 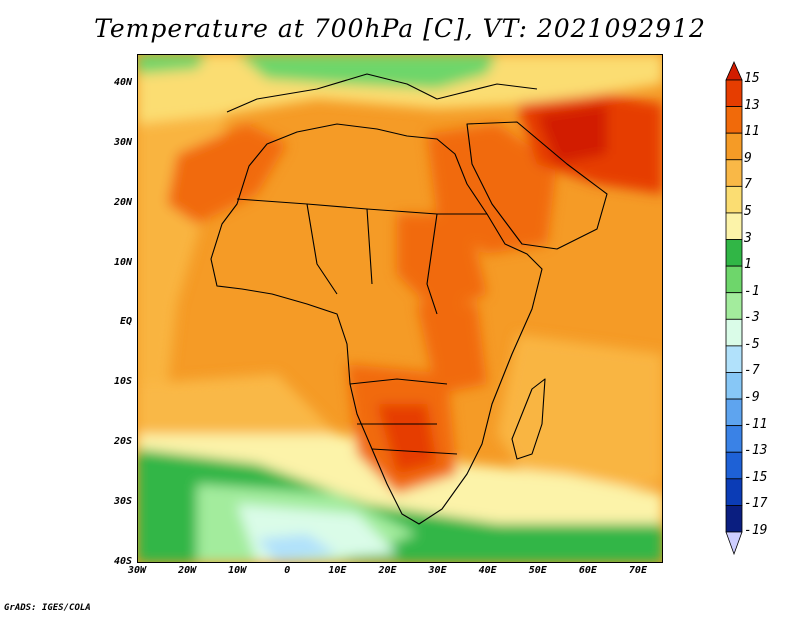 I want to click on field-iran-hot, so click(x=572, y=134).